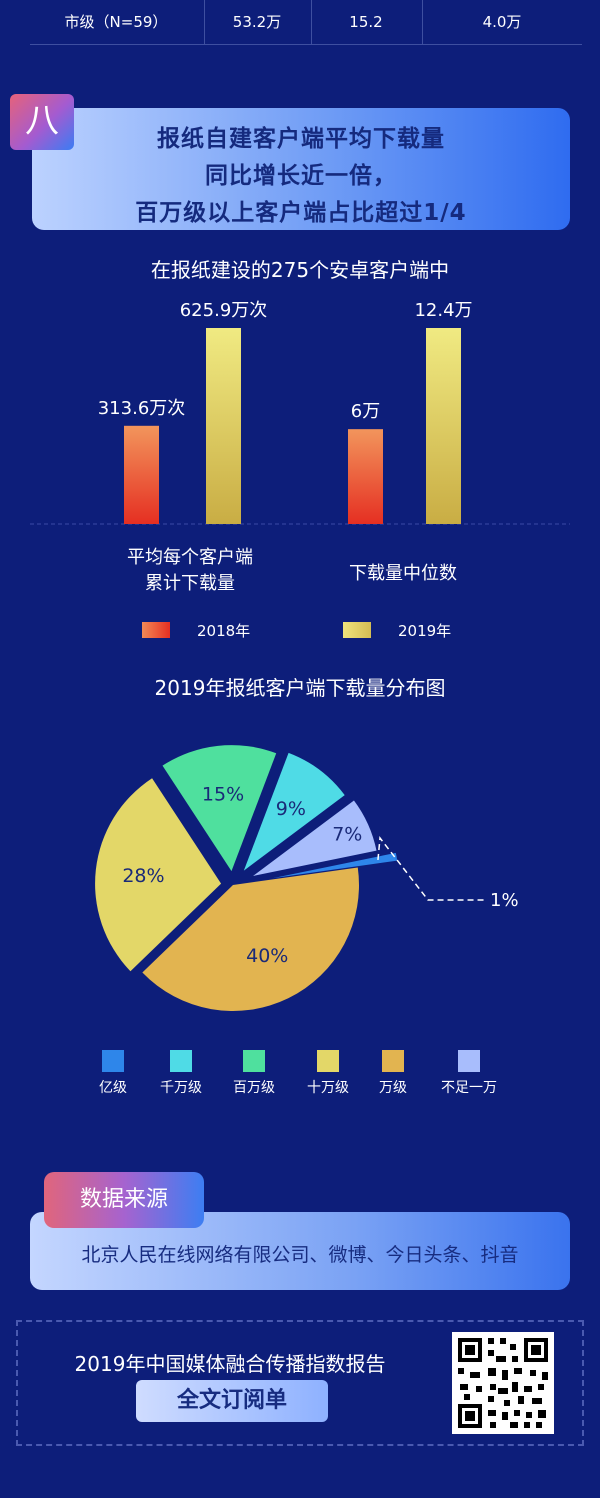 This screenshot has height=1498, width=600. I want to click on pie-slice-label: 15%, so click(223, 794).